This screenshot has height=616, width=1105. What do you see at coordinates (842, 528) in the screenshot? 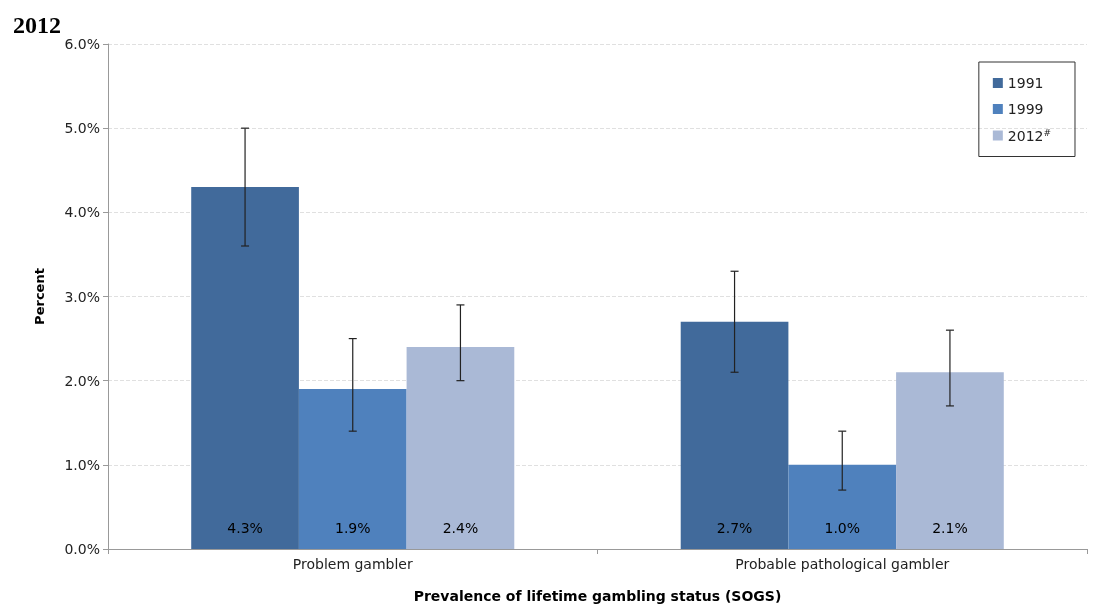
I see `data-label: 1.0%` at bounding box center [842, 528].